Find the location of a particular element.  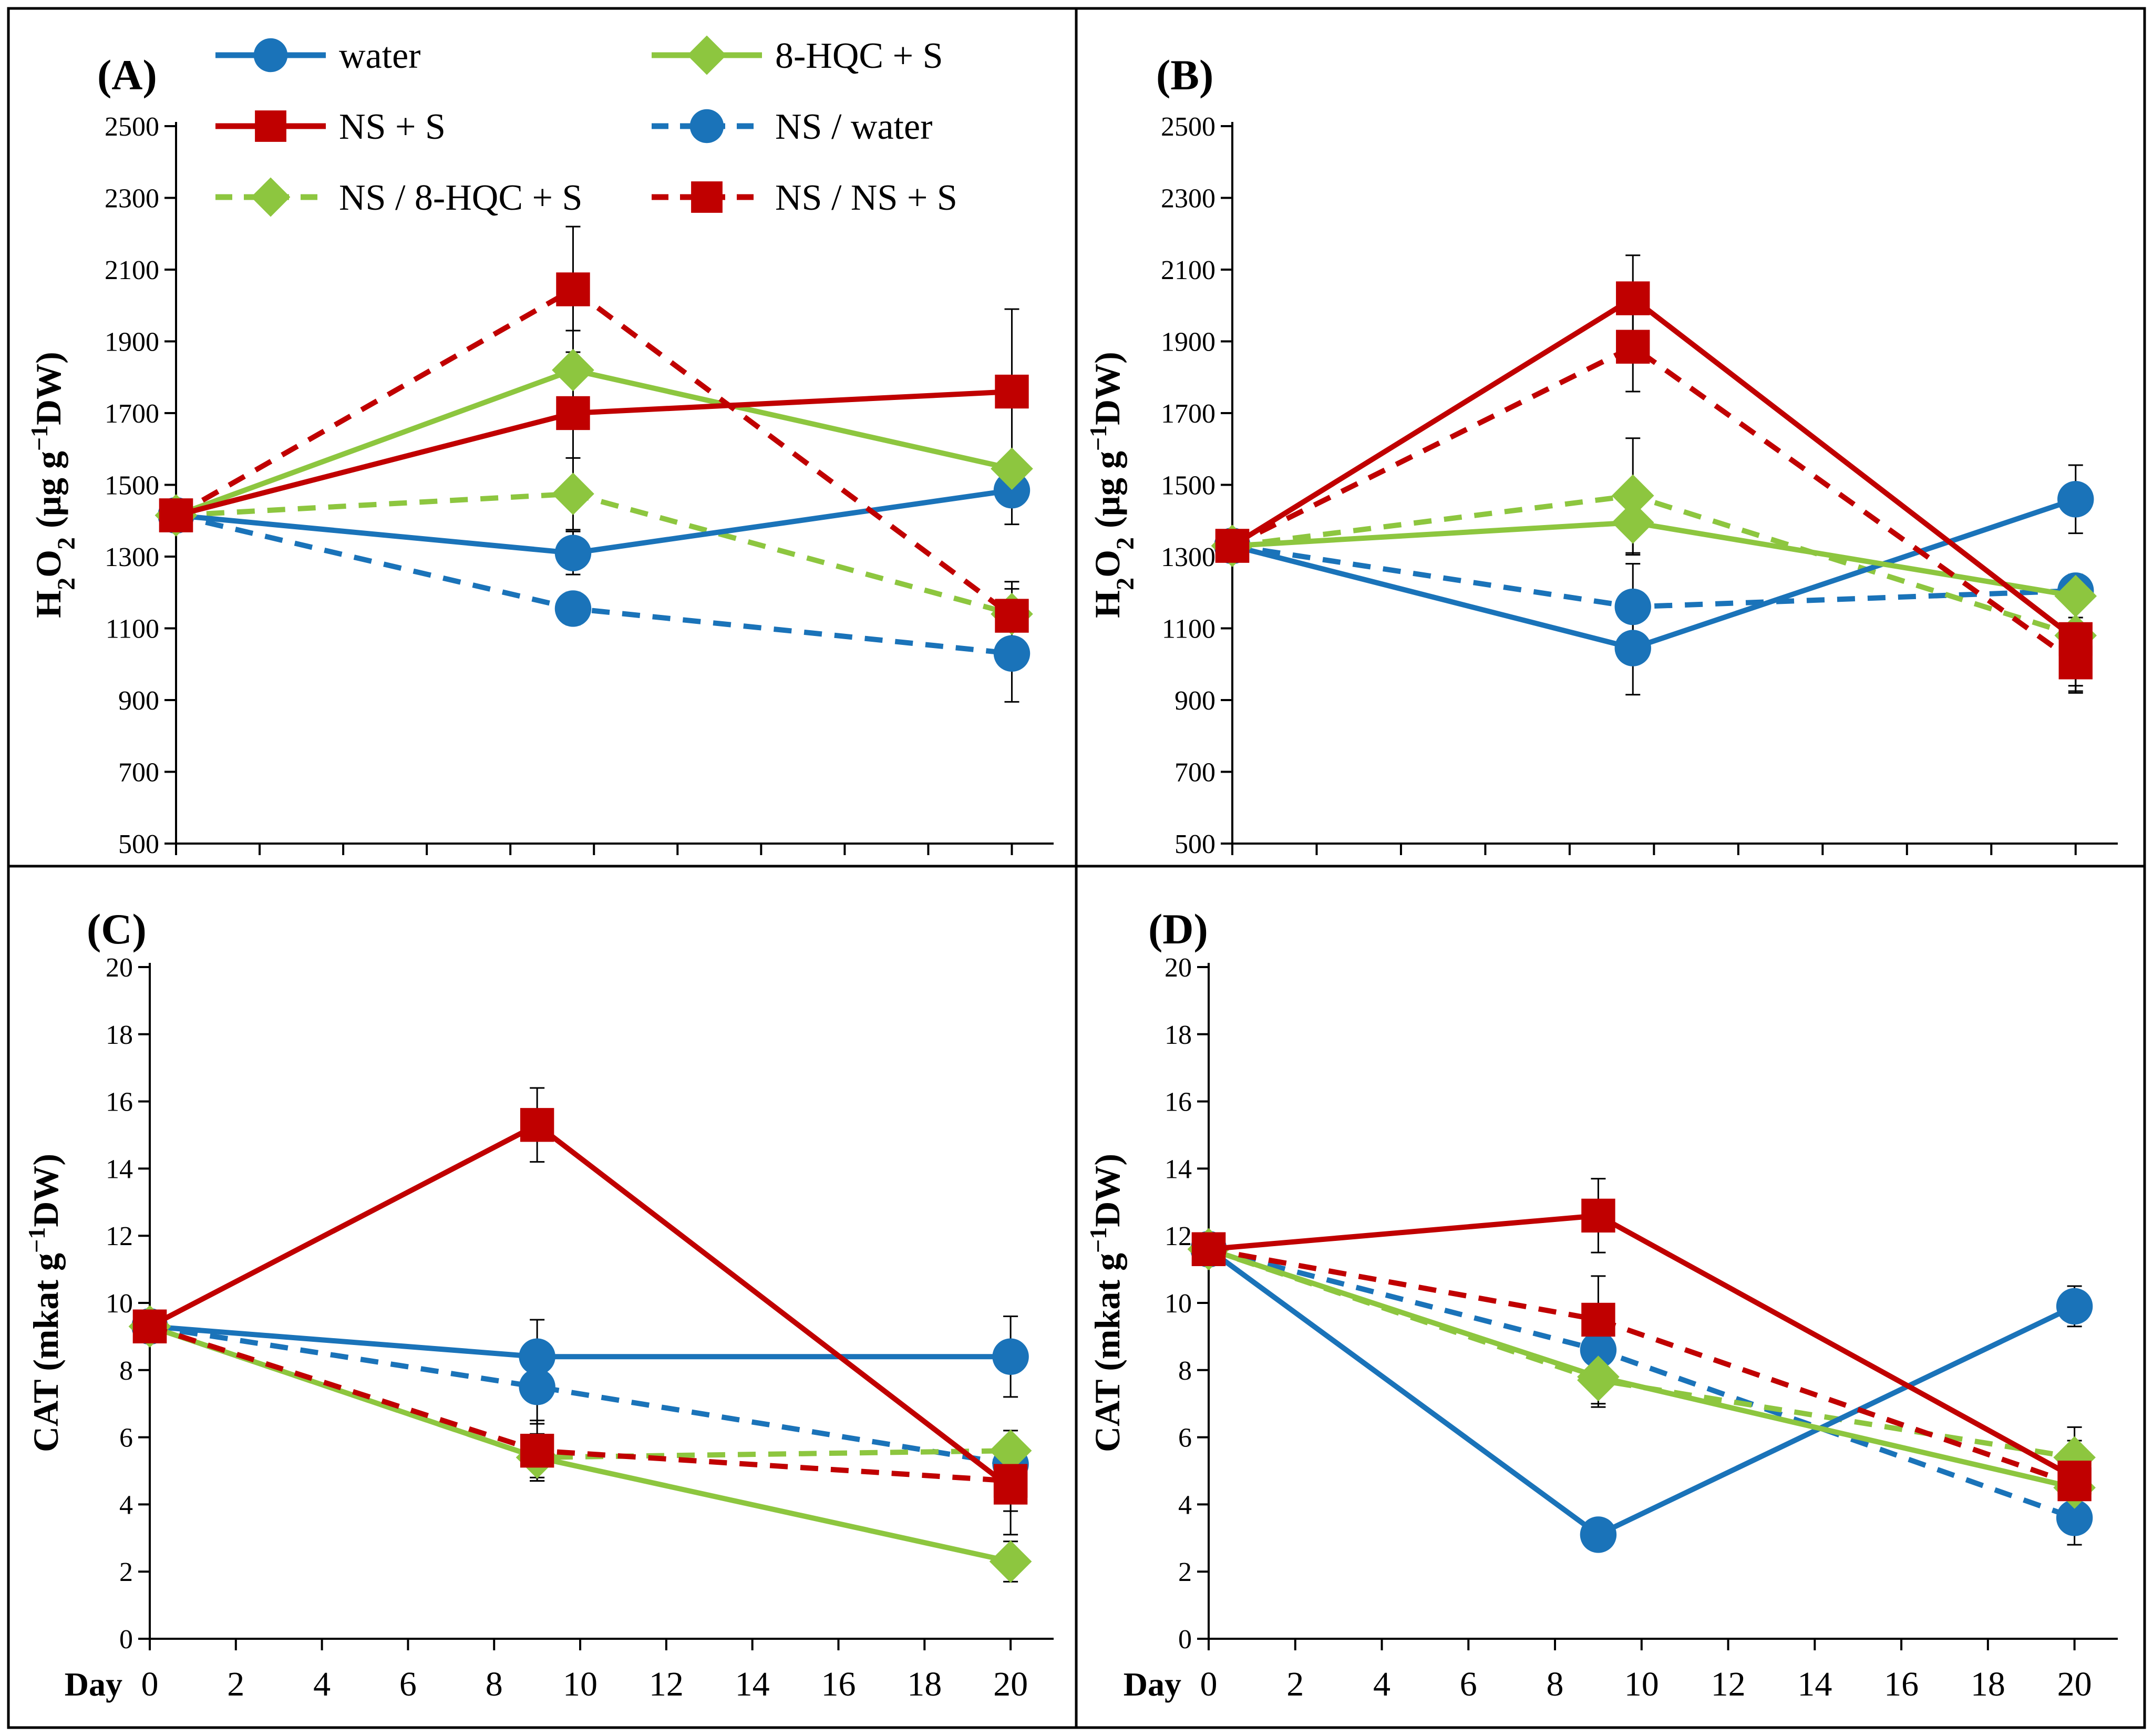

legend-label: NS / 8-HQC + S is located at coordinates (460, 198).